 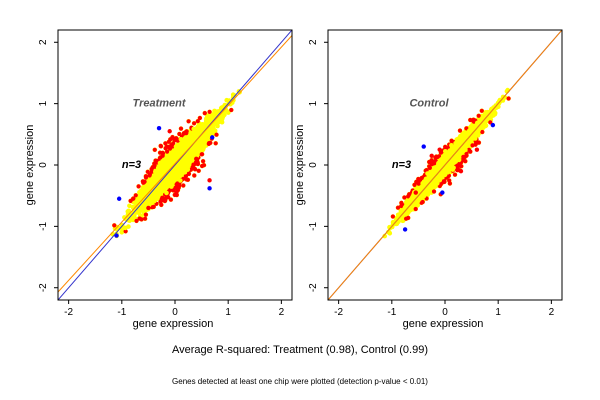 I want to click on x-tick-label: -2, so click(x=68, y=312).